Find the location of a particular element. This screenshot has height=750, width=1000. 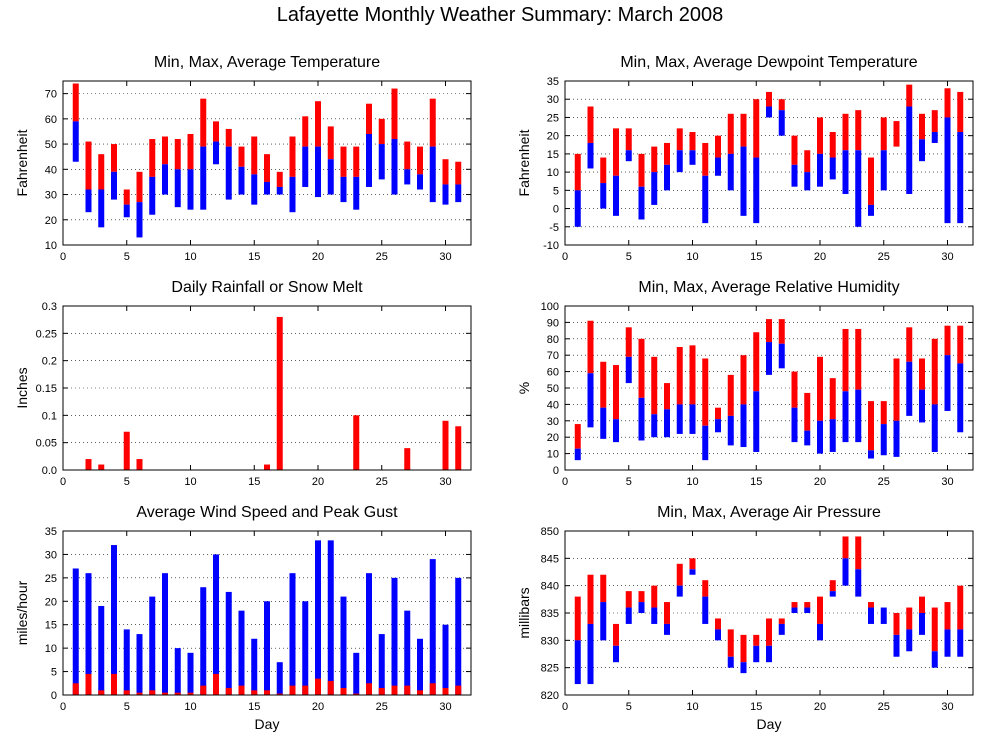

y-tick-label: 50 is located at coordinates (553, 389).